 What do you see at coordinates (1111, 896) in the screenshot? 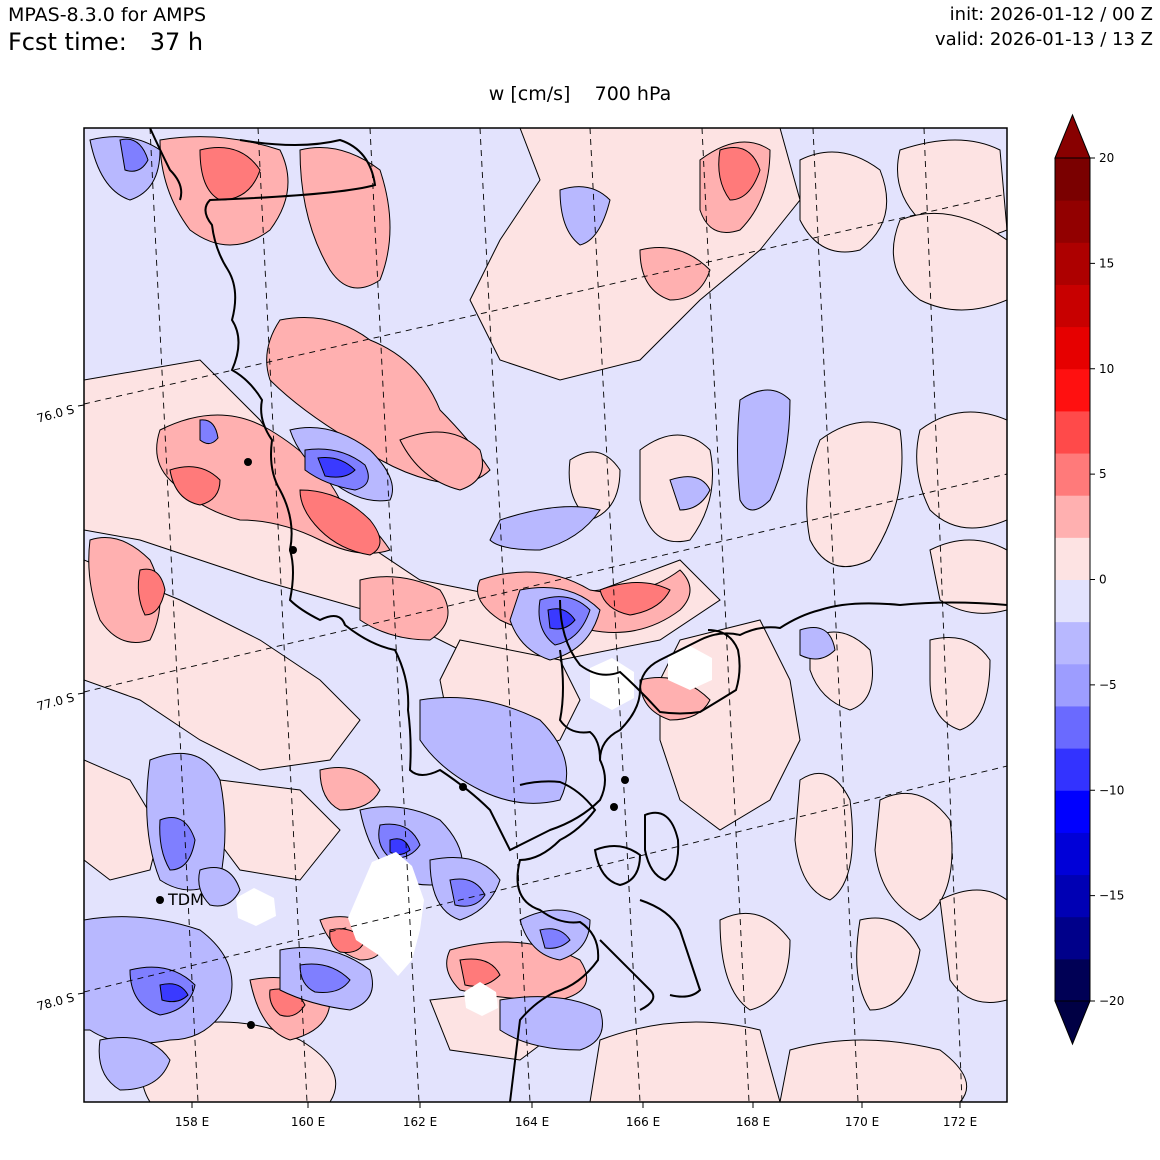
I see `colorbar-tick-label: −15` at bounding box center [1111, 896].